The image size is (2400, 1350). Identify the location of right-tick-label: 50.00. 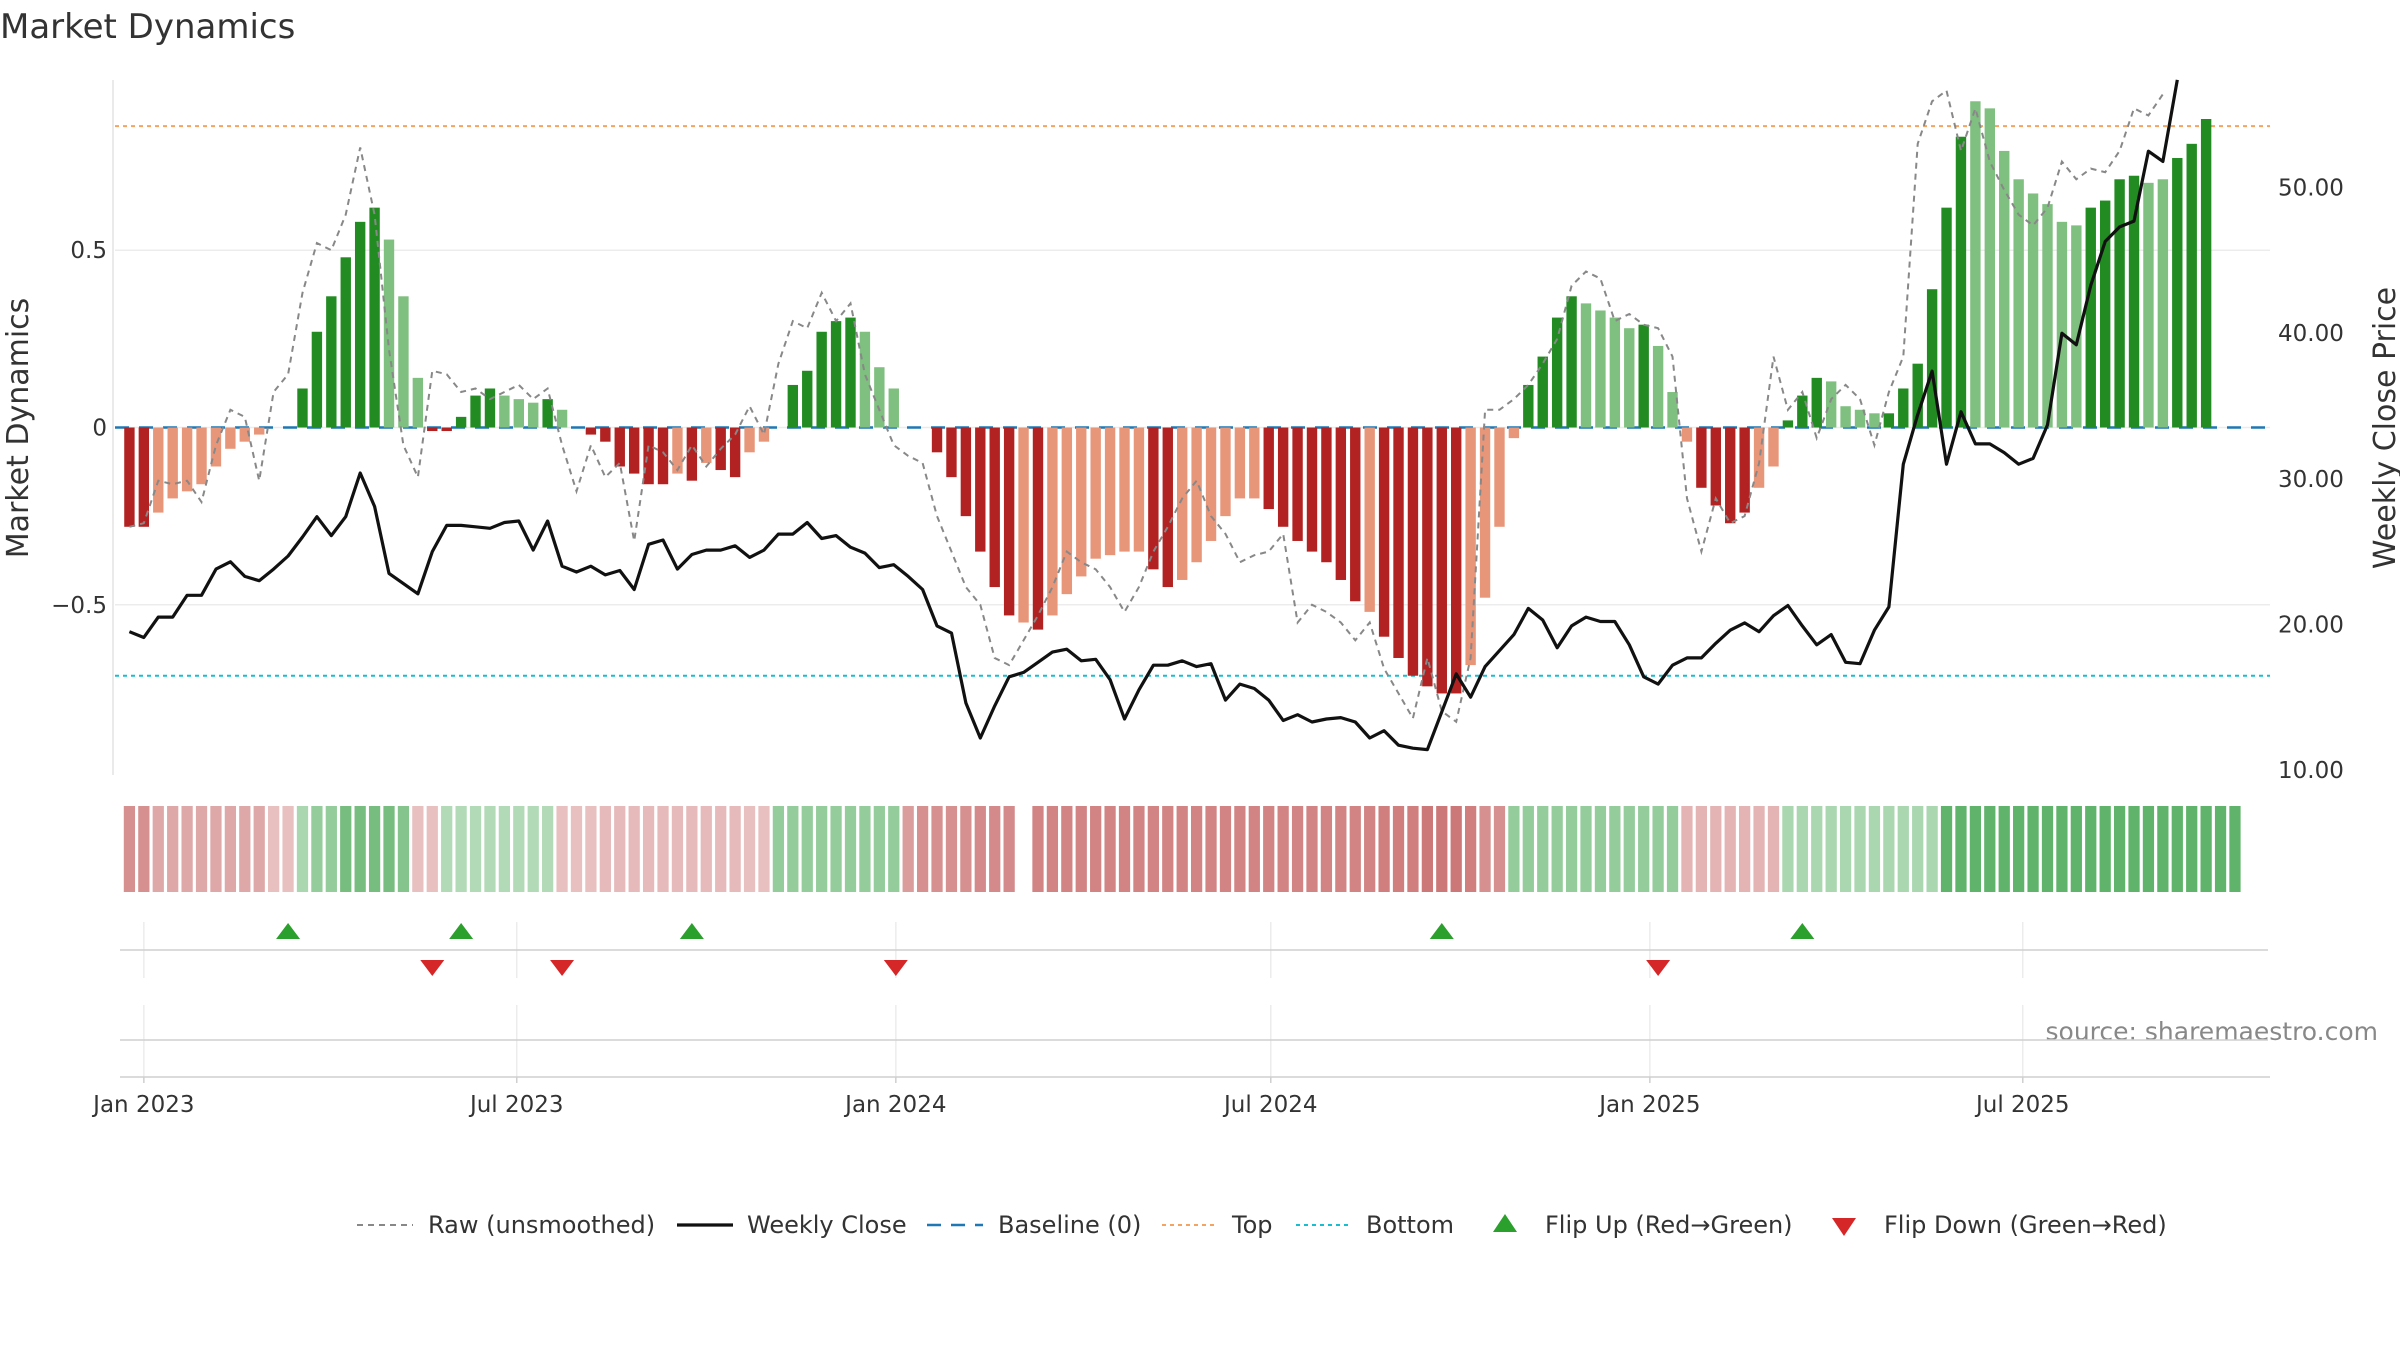
(2311, 189).